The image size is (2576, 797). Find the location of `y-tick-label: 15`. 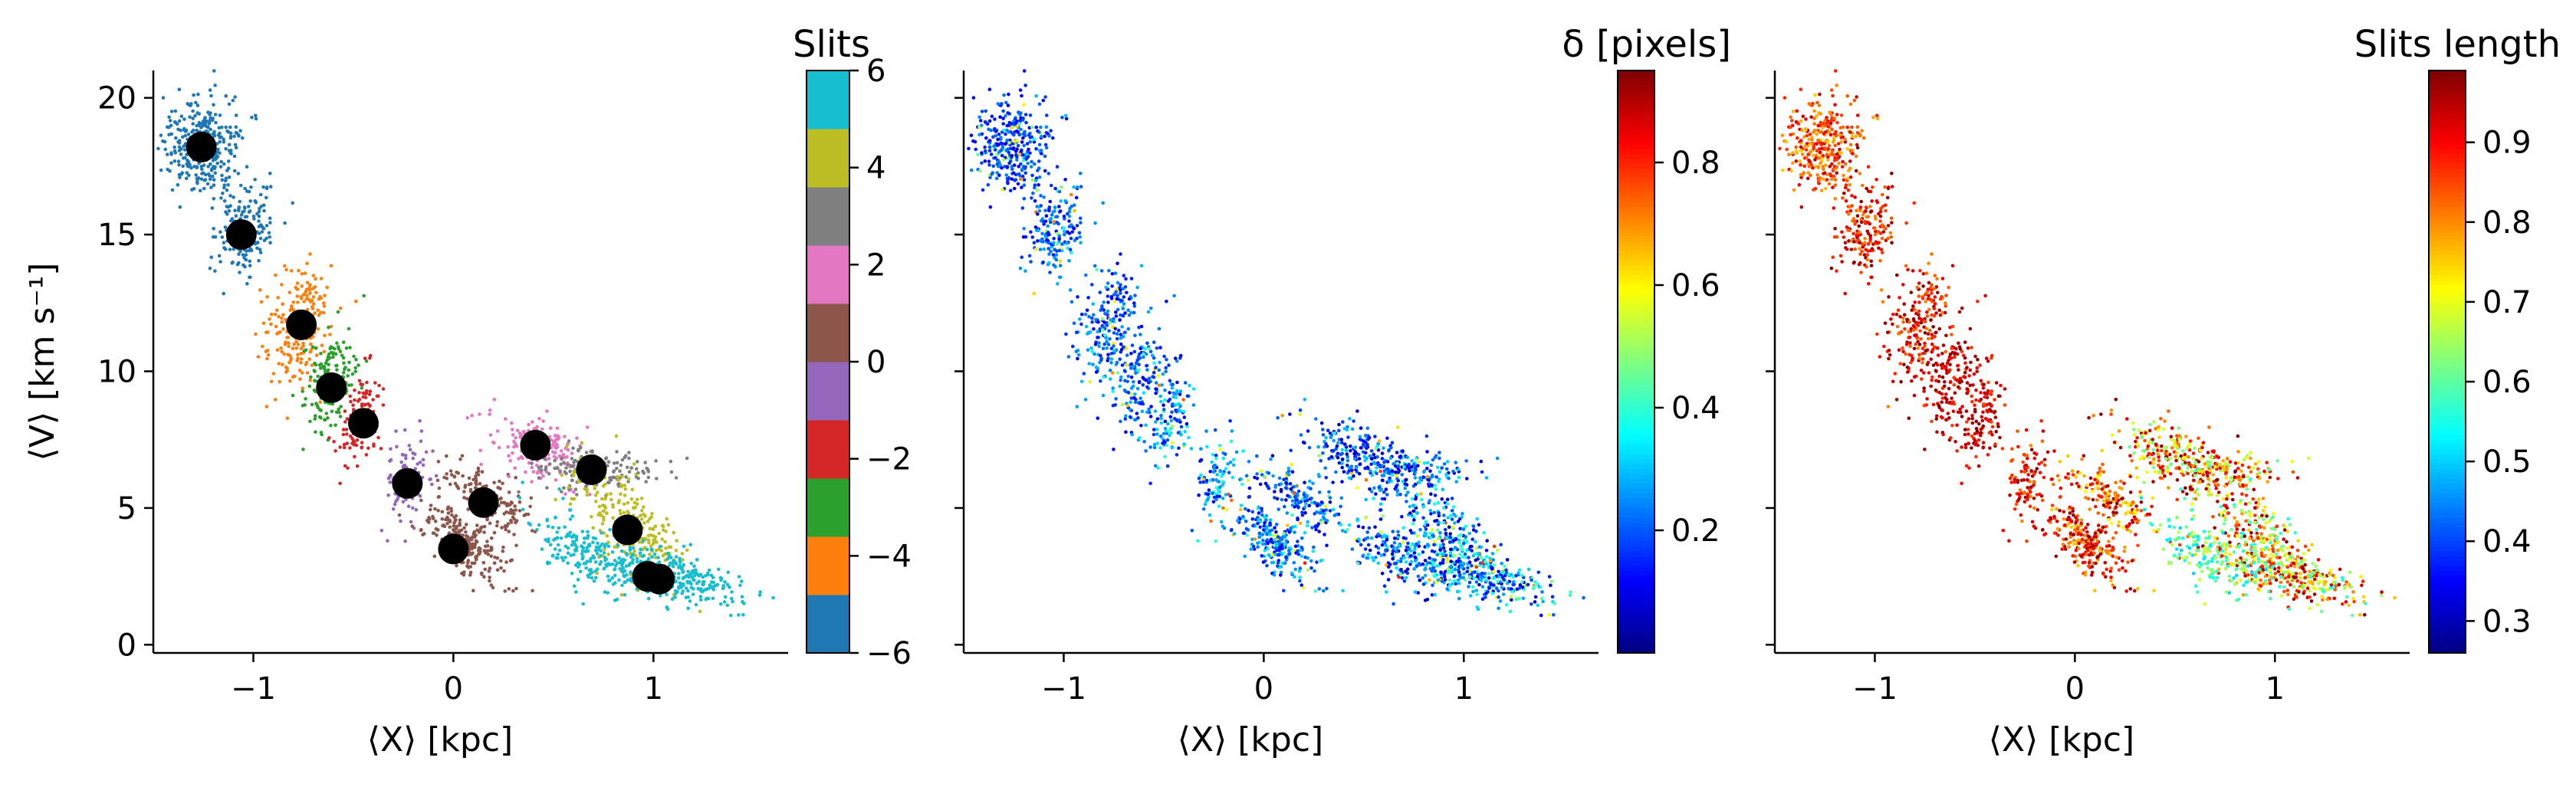

y-tick-label: 15 is located at coordinates (117, 236).